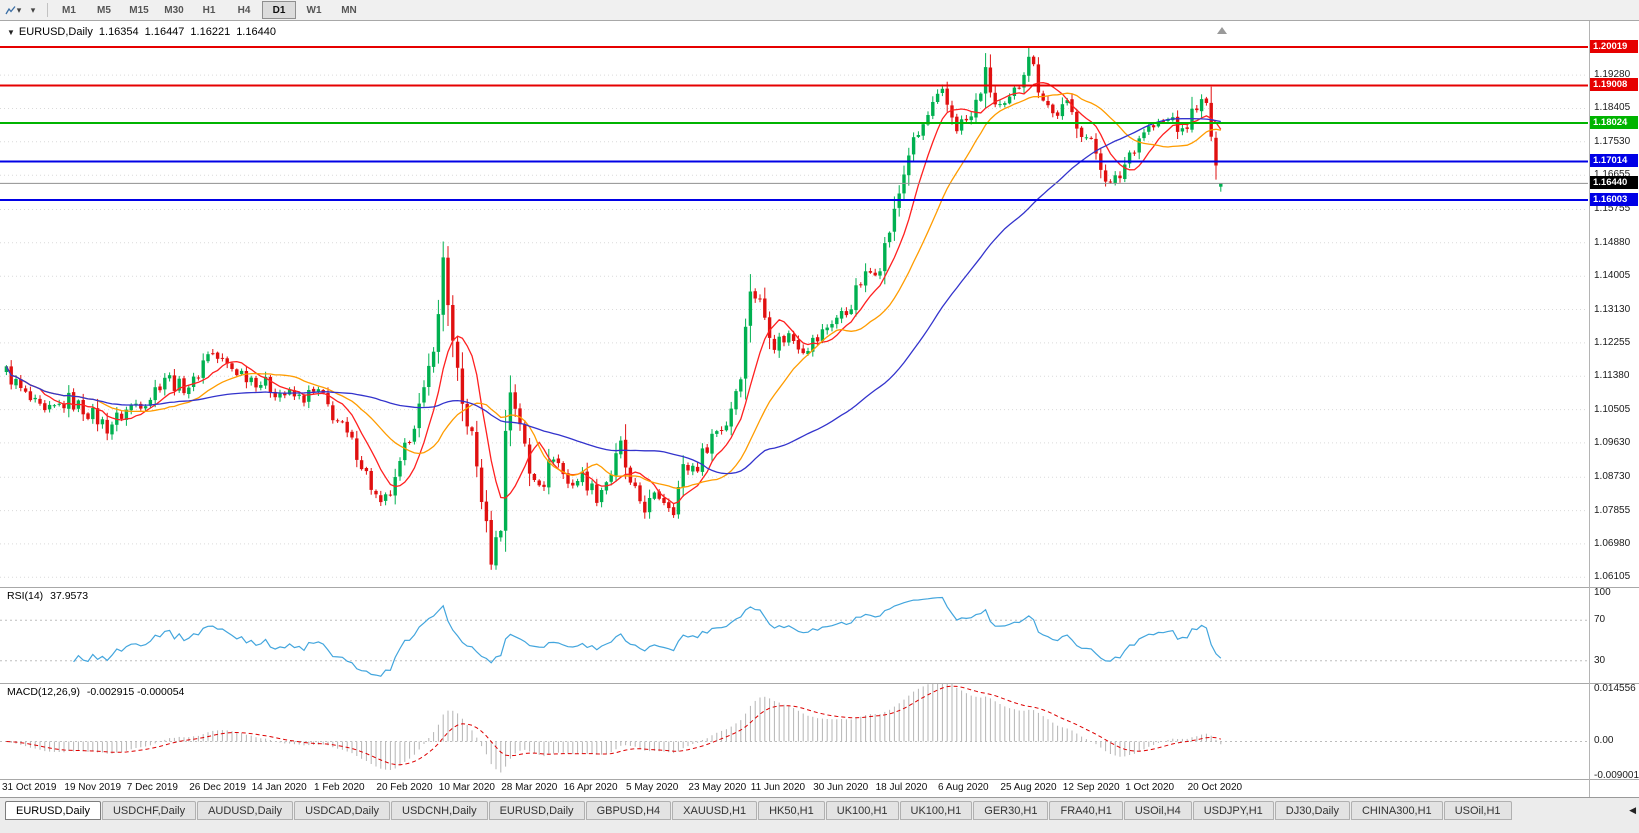  Describe the element at coordinates (466, 787) in the screenshot. I see `time-label: 10 Mar 2020` at that location.